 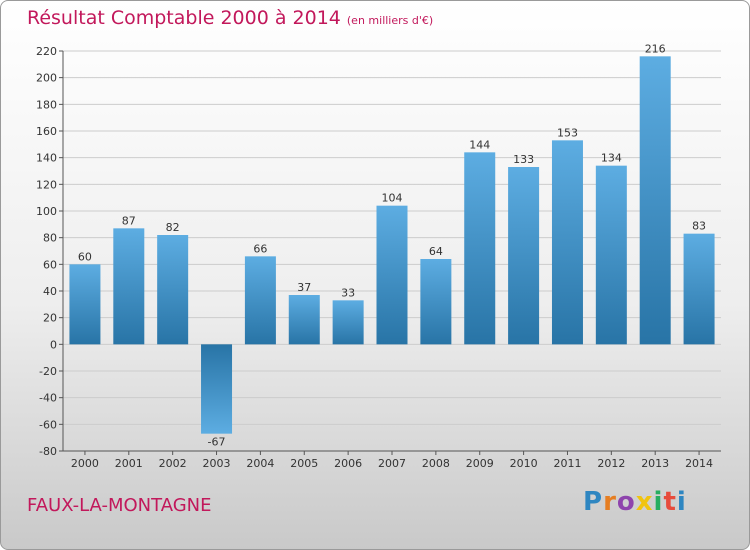 I want to click on y-tick-label: -80, so click(x=48, y=451).